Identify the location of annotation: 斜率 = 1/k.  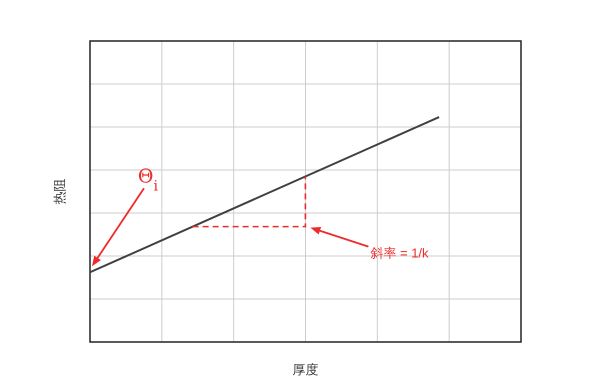
(400, 253).